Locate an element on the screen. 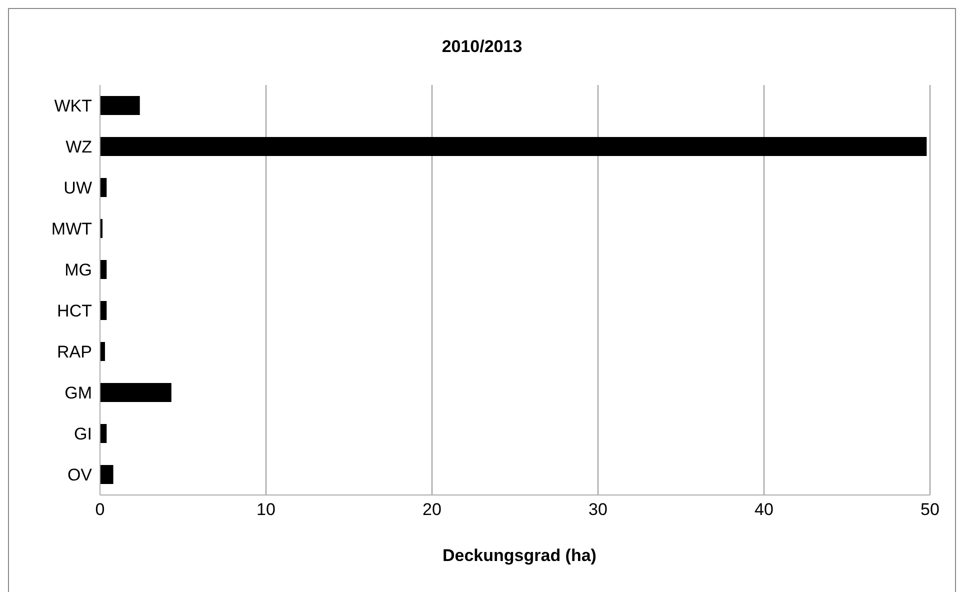 The width and height of the screenshot is (960, 592). x-tick-label: 10 is located at coordinates (266, 510).